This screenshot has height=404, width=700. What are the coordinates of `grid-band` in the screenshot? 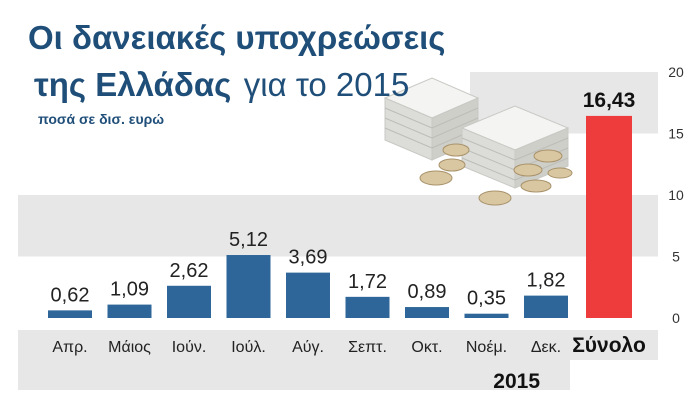 It's located at (338, 226).